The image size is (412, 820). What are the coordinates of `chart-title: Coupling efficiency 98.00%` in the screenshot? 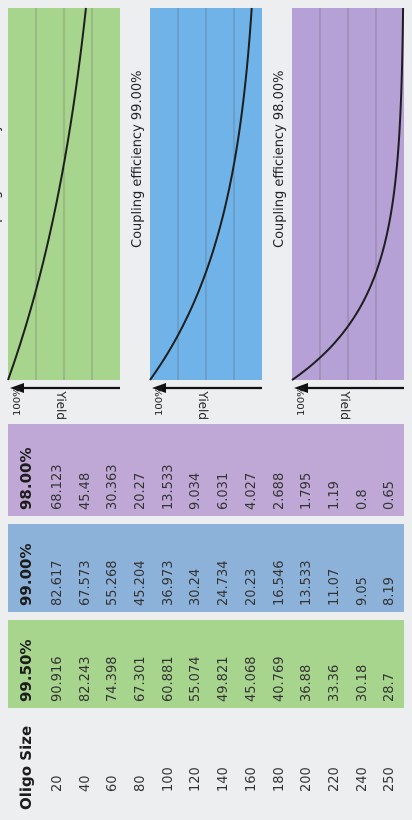 It's located at (279, 159).